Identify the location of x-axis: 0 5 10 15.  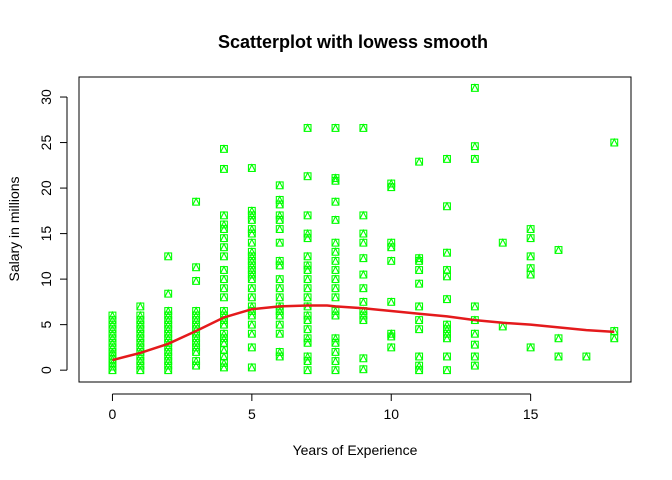
(324, 407).